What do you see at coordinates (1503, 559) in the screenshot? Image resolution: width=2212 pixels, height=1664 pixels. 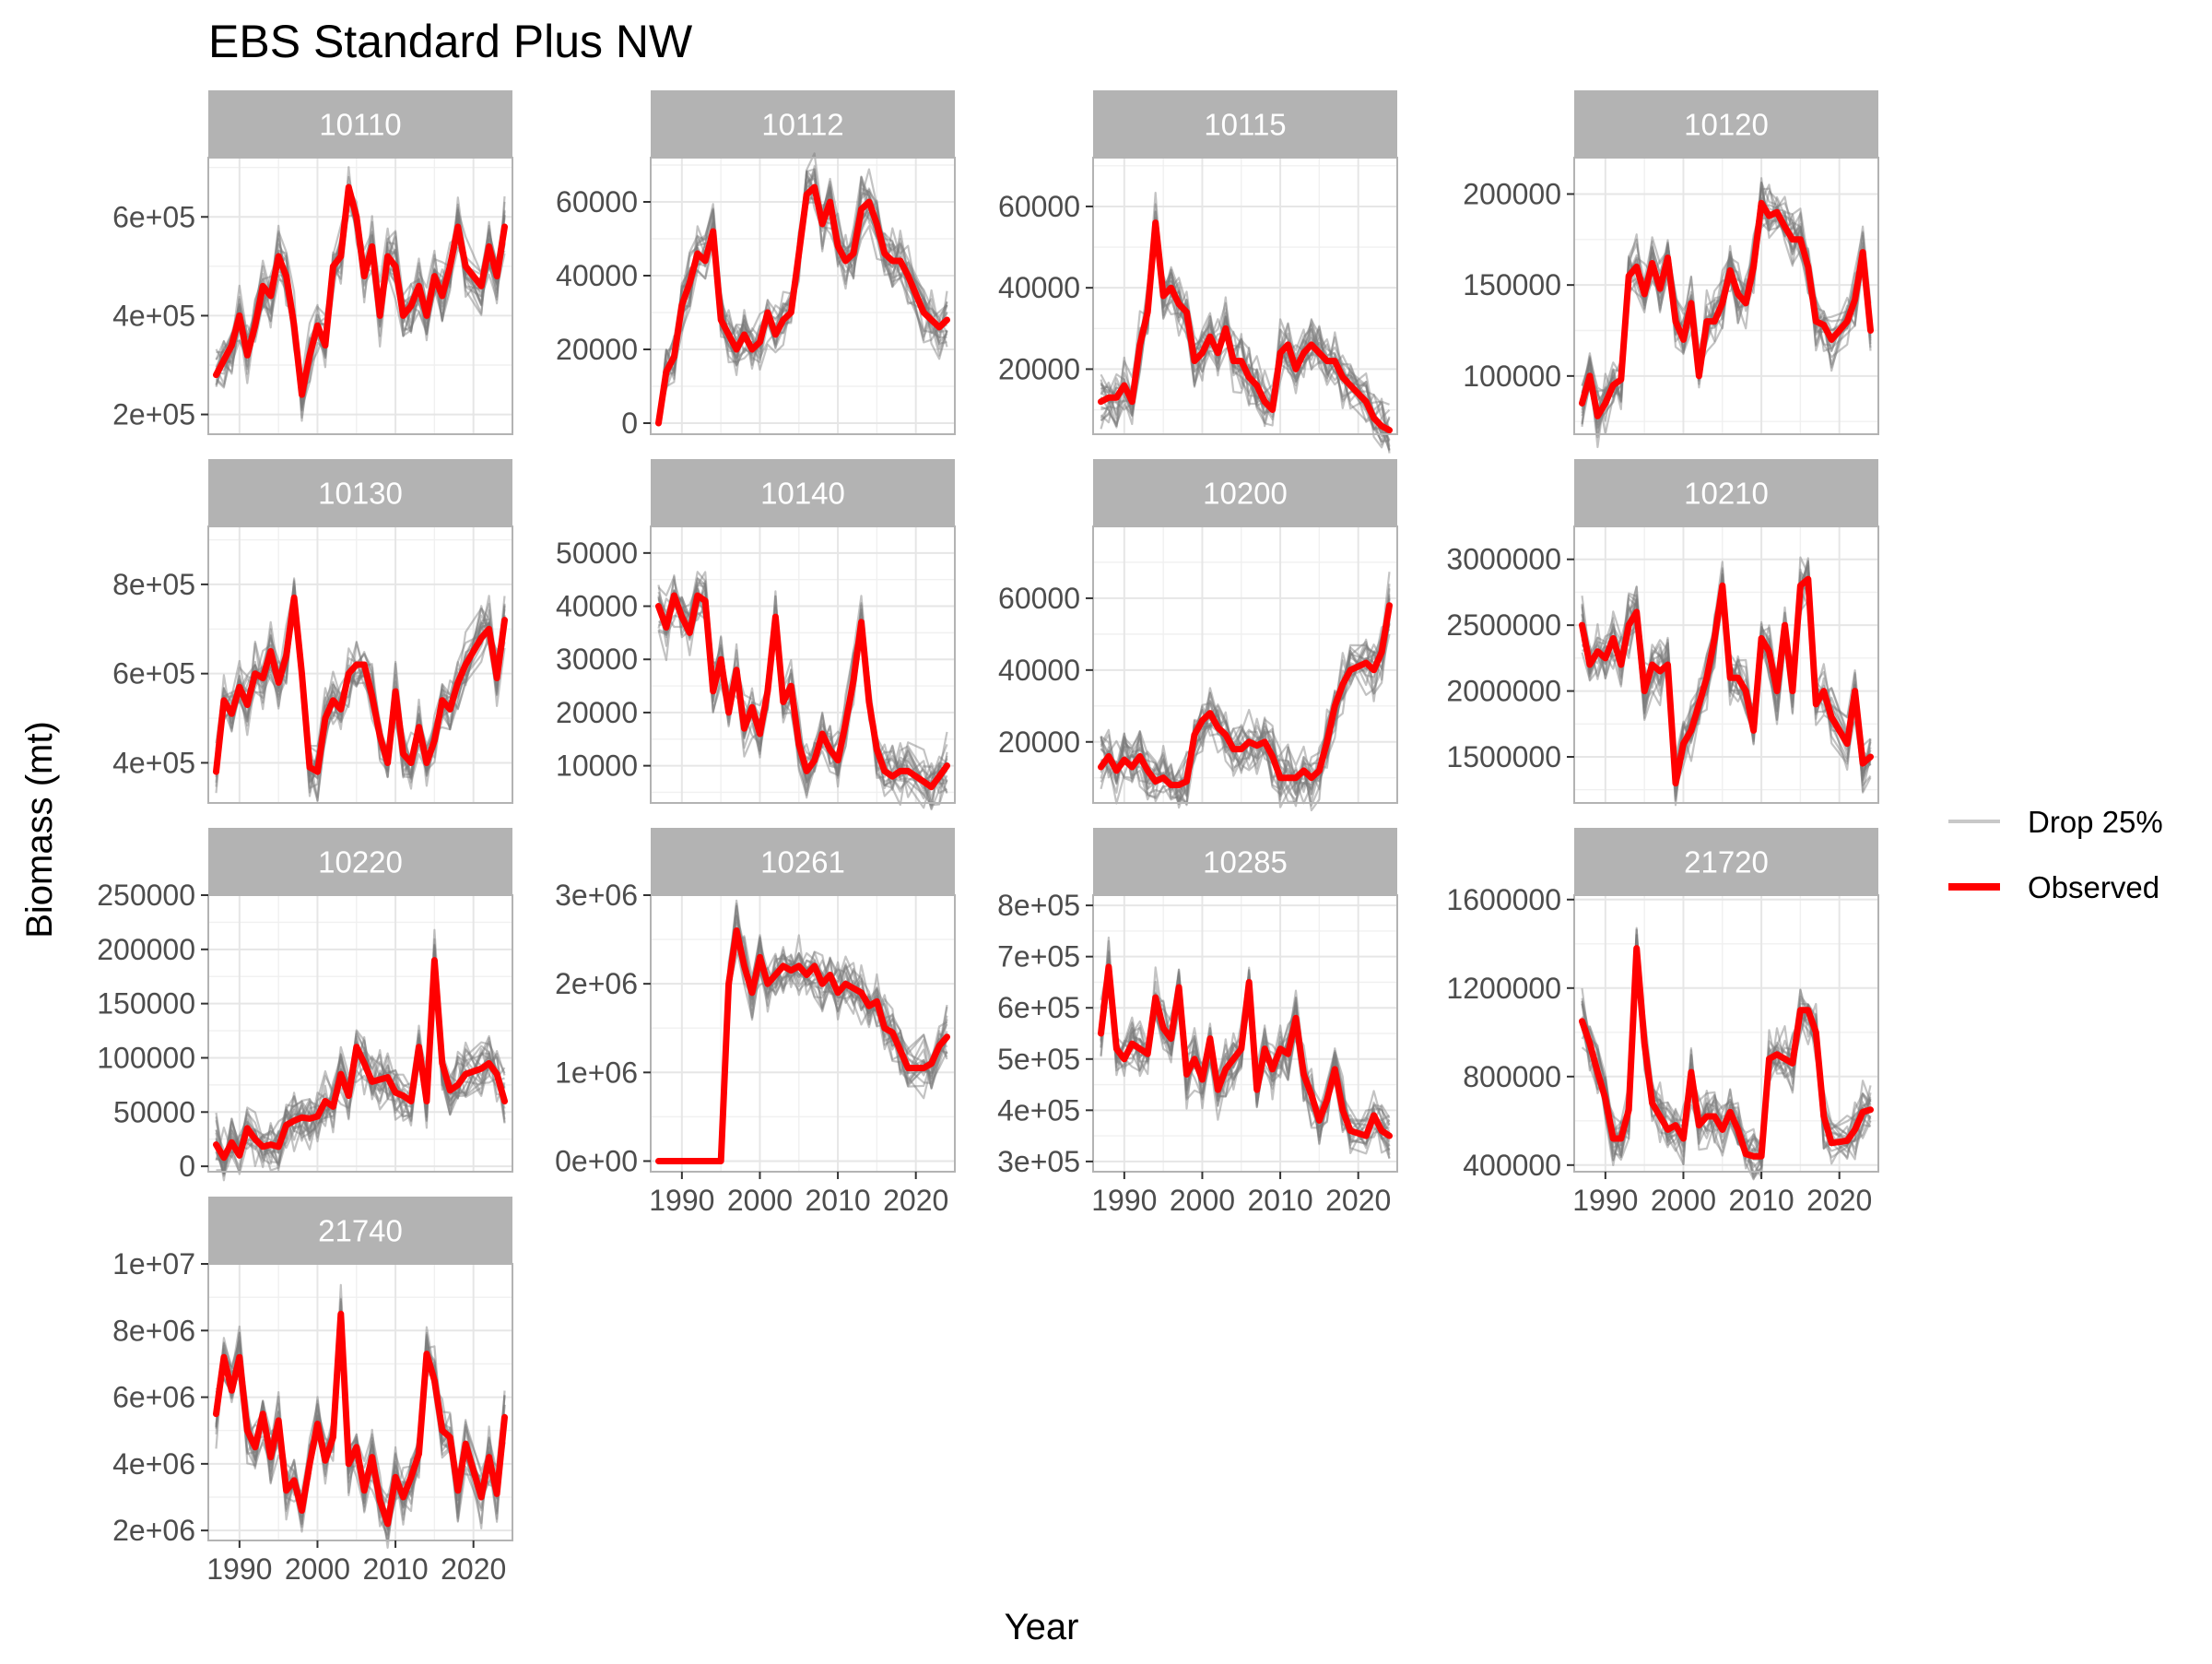 I see `y-tick-label: 3000000` at bounding box center [1503, 559].